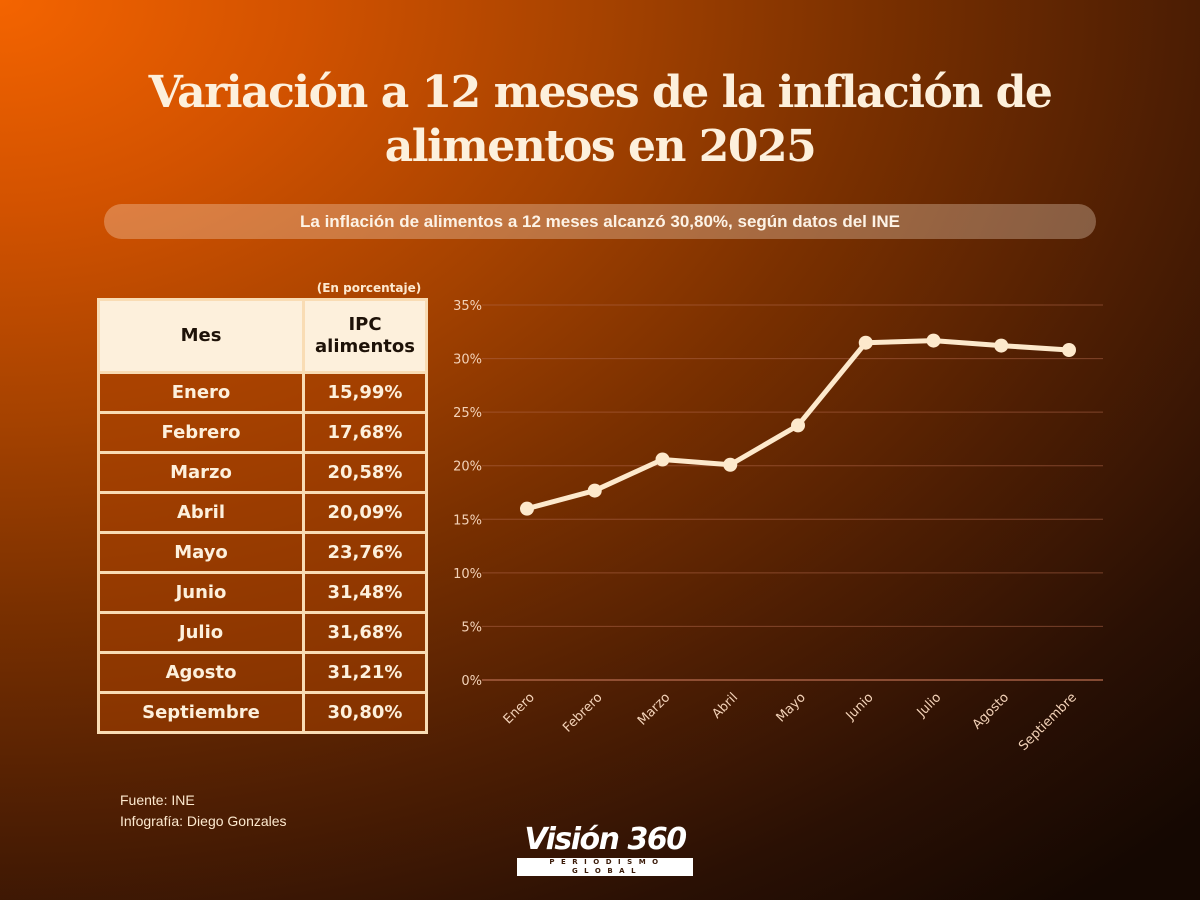  I want to click on cell-value: 20,58%, so click(365, 472).